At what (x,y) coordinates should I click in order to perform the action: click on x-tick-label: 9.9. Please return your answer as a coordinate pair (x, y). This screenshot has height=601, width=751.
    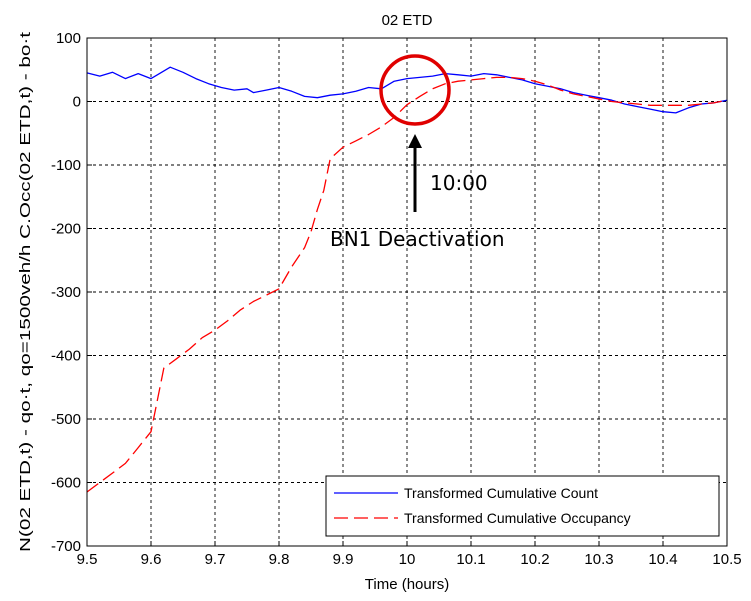
    Looking at the image, I should click on (343, 559).